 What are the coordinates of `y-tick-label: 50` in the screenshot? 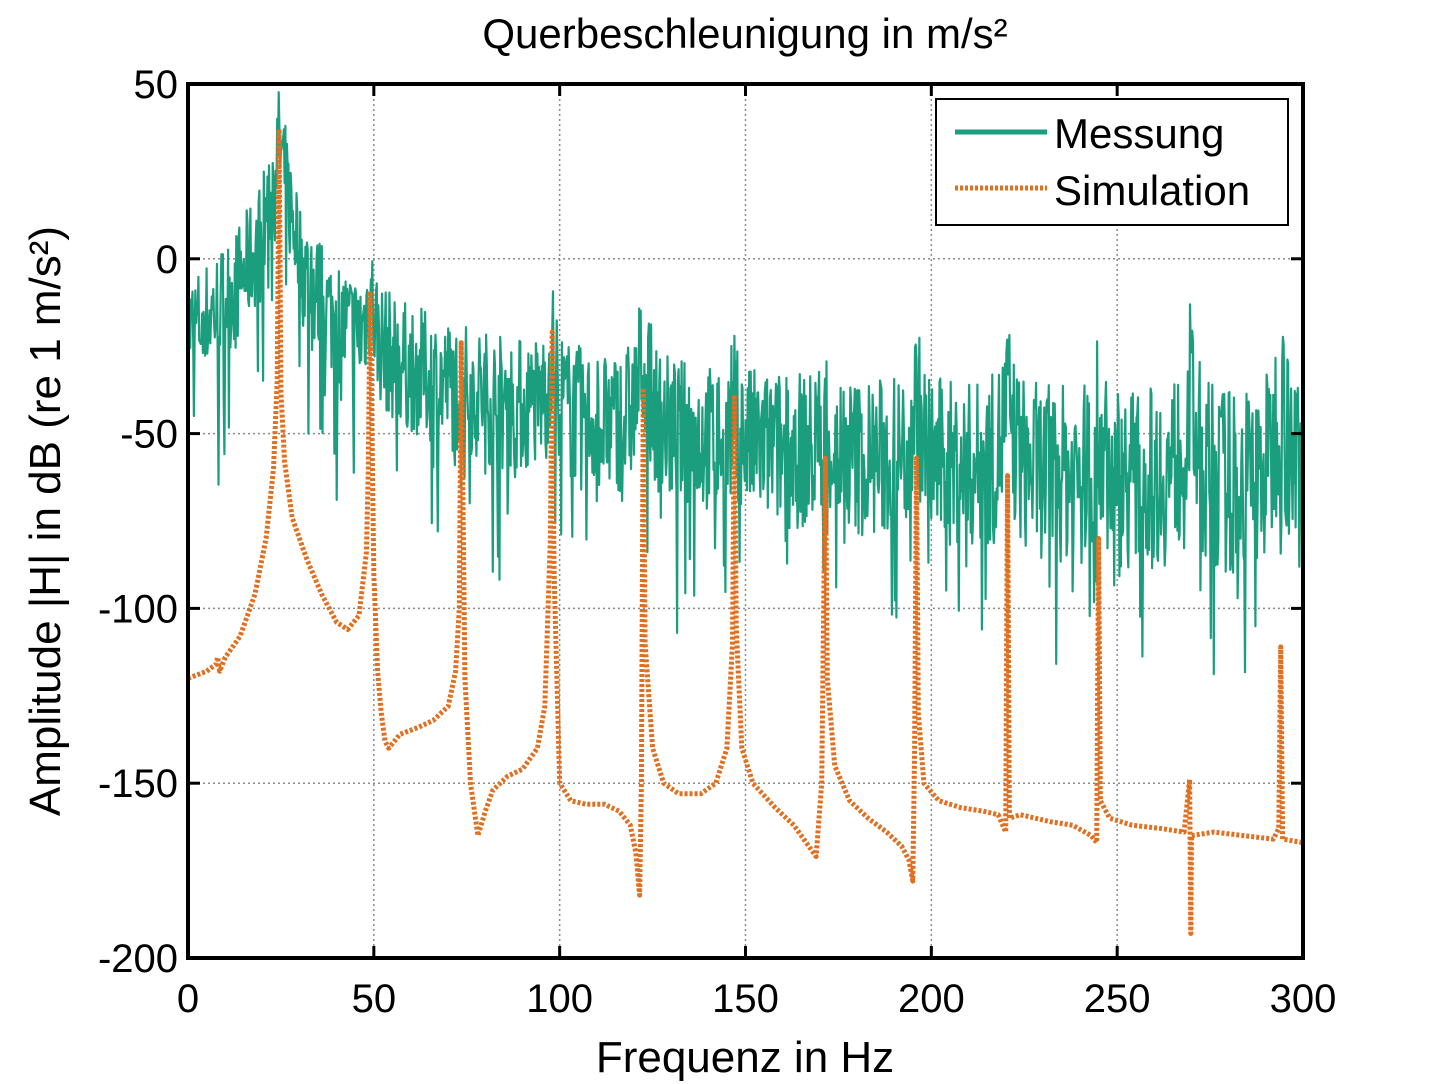 It's located at (156, 85).